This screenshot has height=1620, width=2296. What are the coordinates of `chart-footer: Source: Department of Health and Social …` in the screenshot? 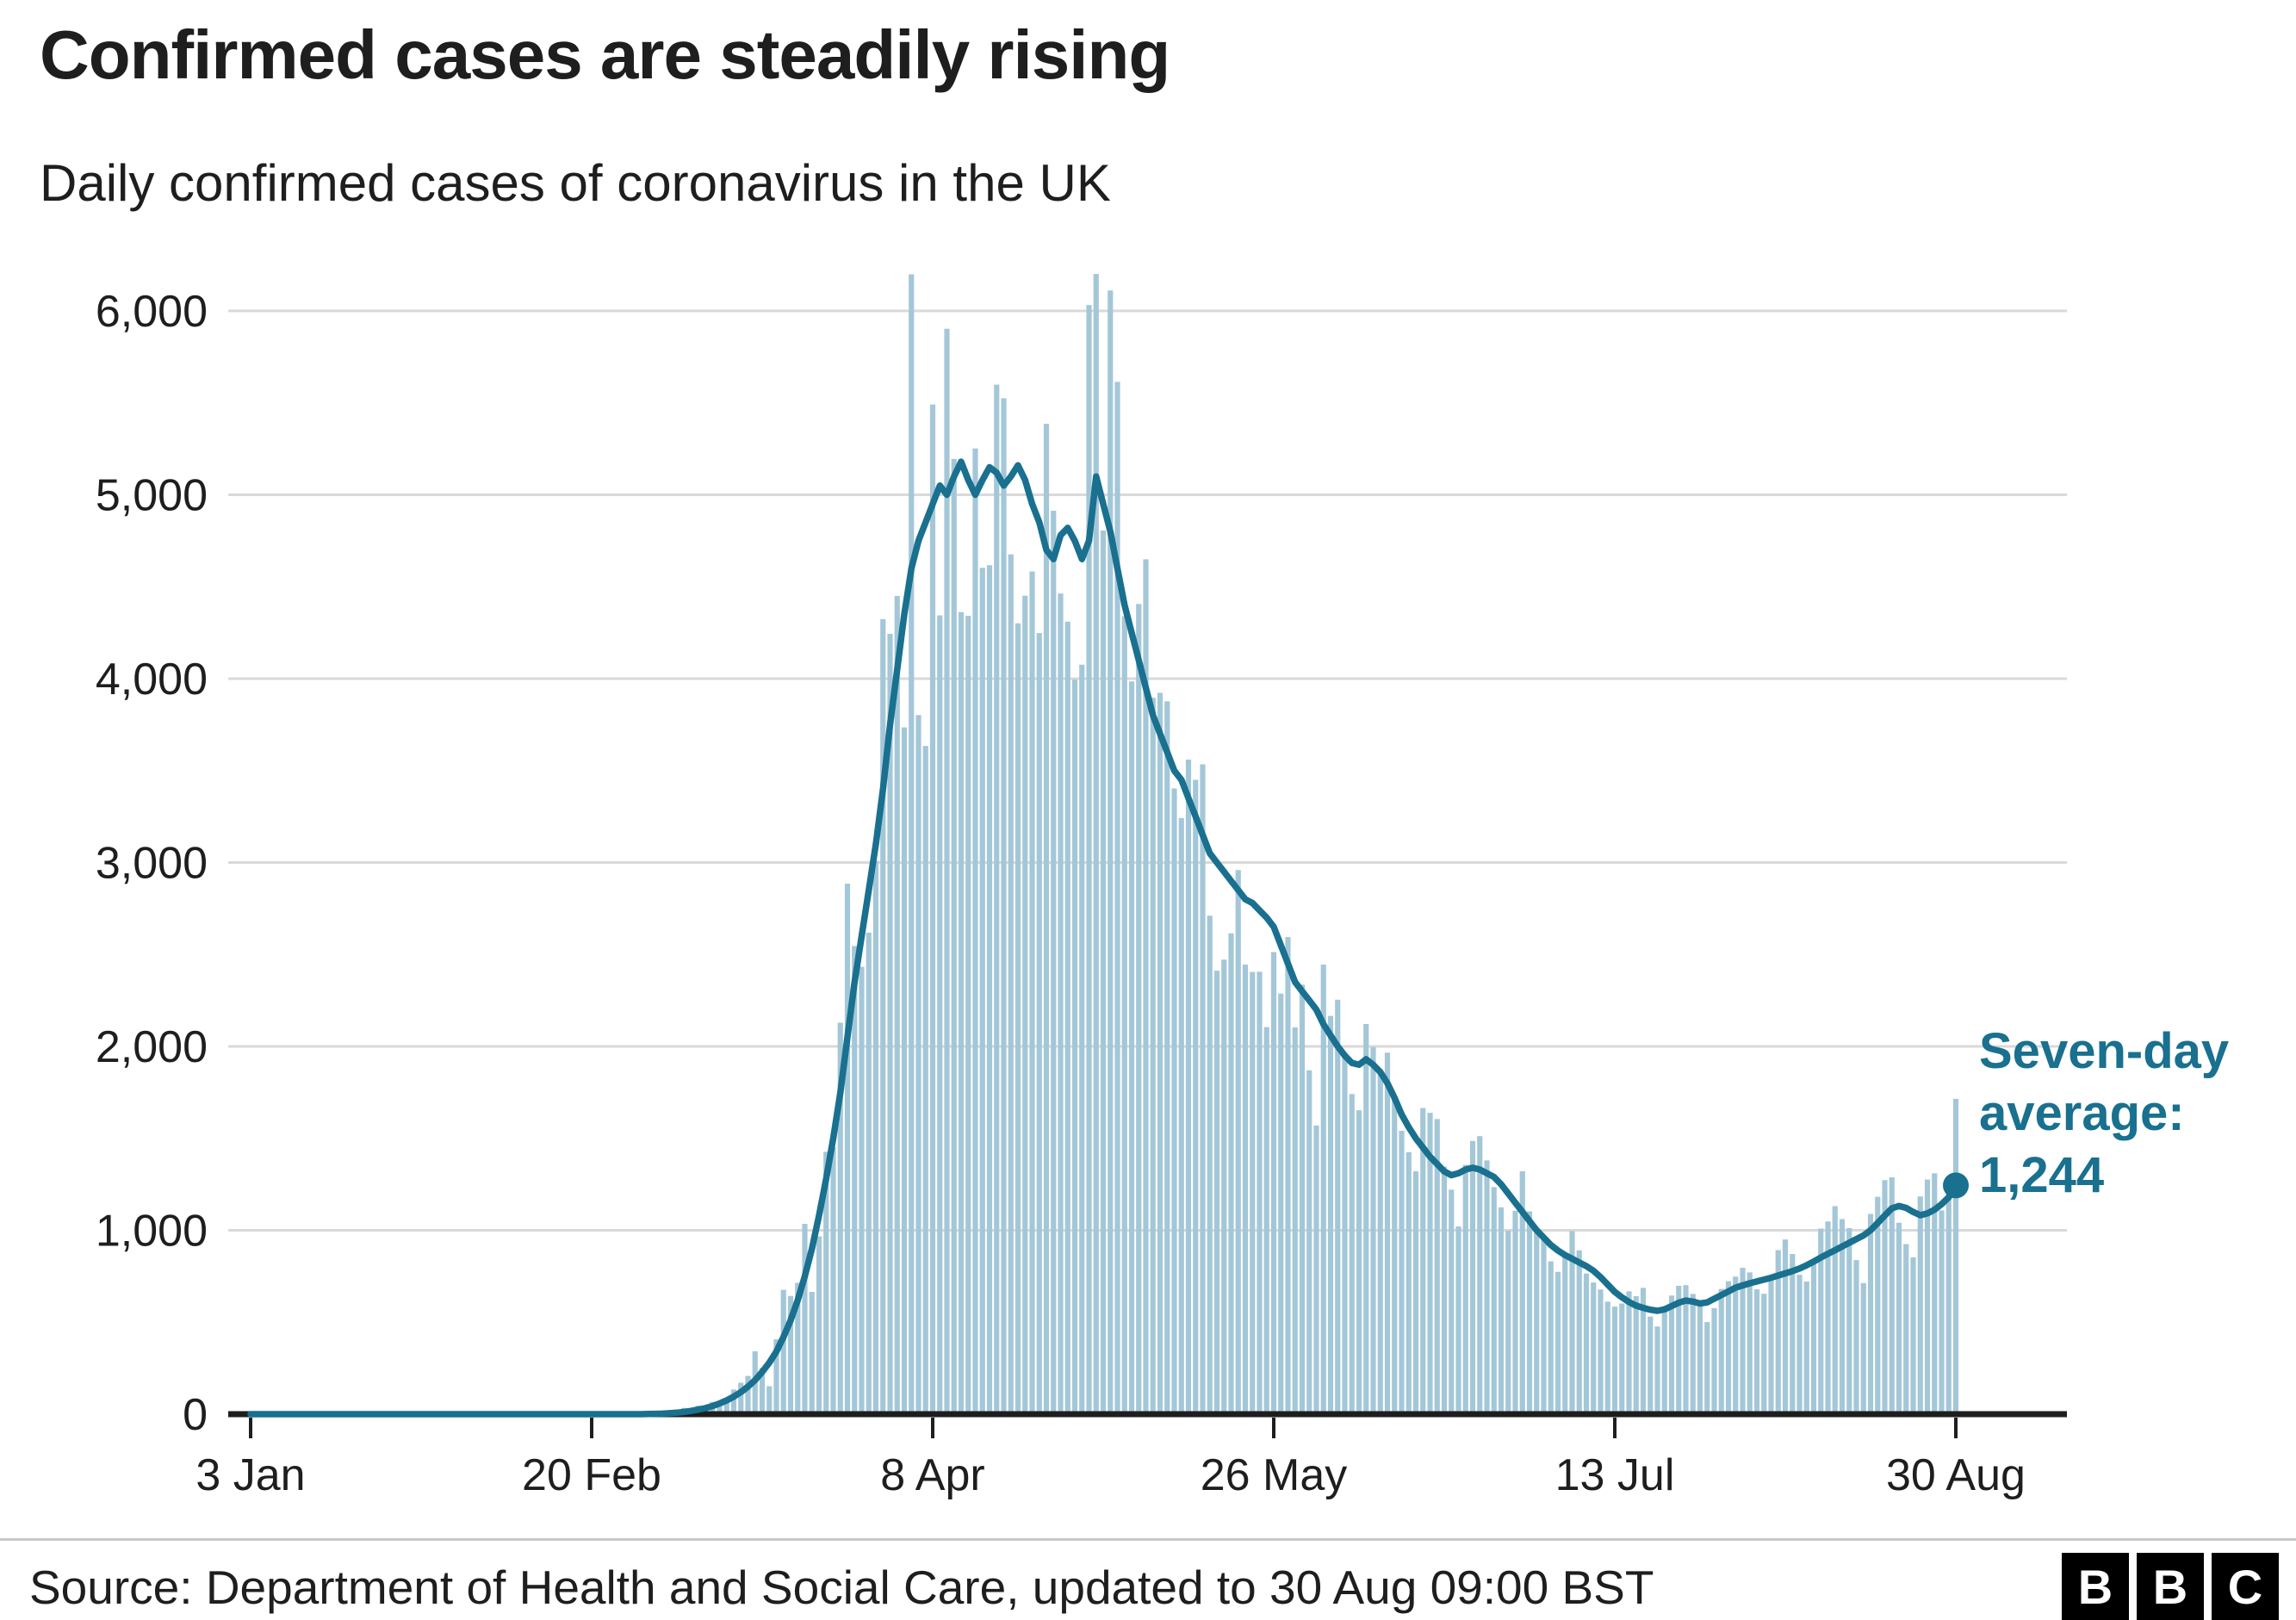 It's located at (1148, 1578).